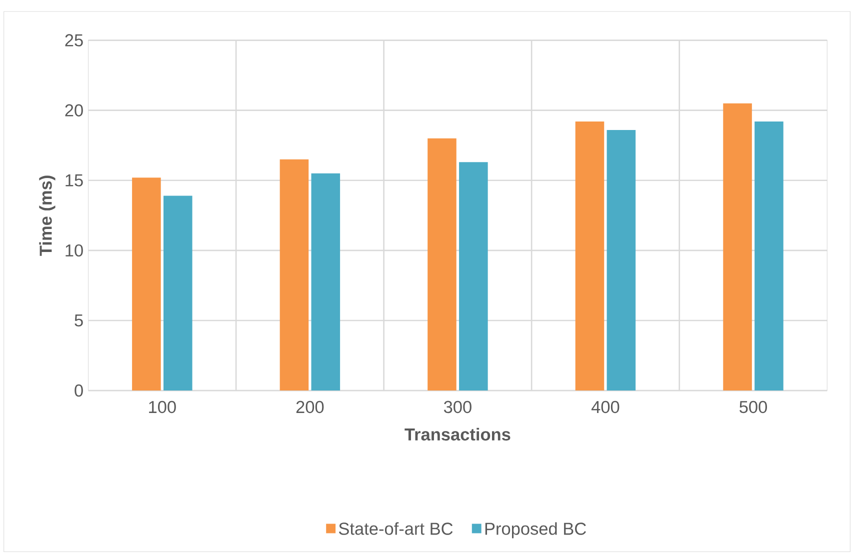 This screenshot has width=854, height=556. I want to click on y-tick-label: 25, so click(74, 40).